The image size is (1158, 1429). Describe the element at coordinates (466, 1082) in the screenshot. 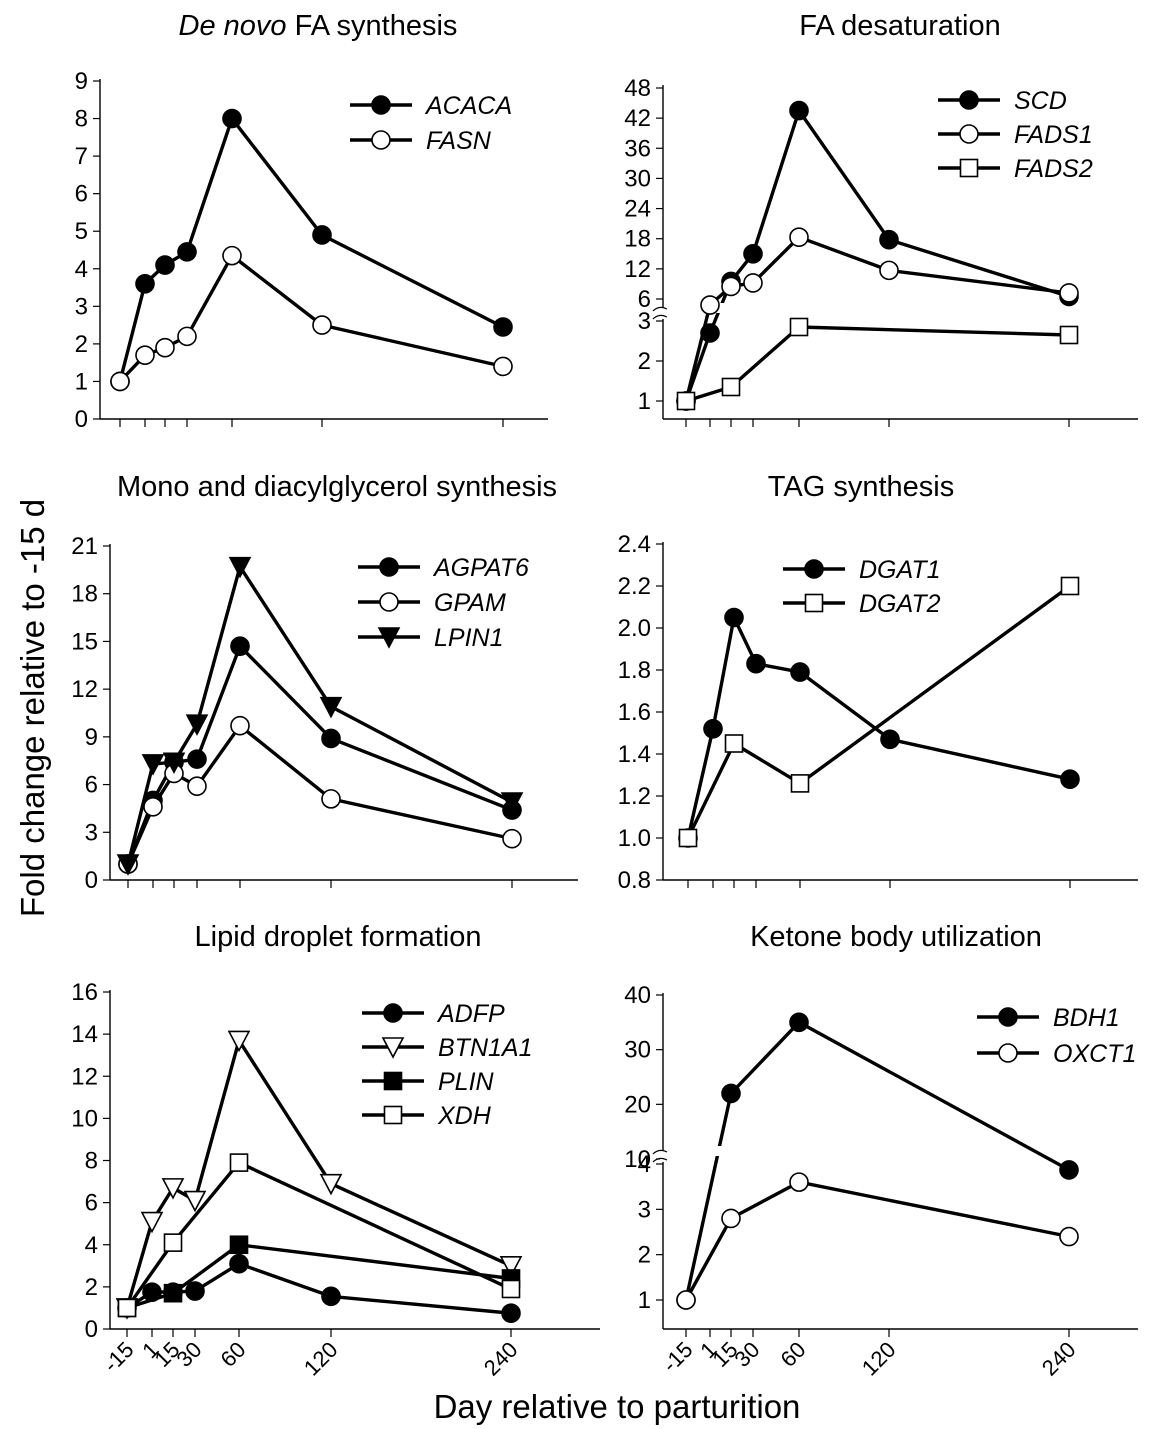

I see `legend-label: PLIN` at that location.